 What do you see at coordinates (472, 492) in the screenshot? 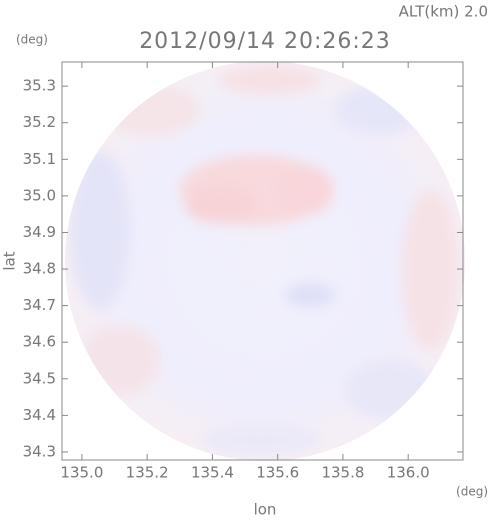
I see `x-unit: (deg)` at bounding box center [472, 492].